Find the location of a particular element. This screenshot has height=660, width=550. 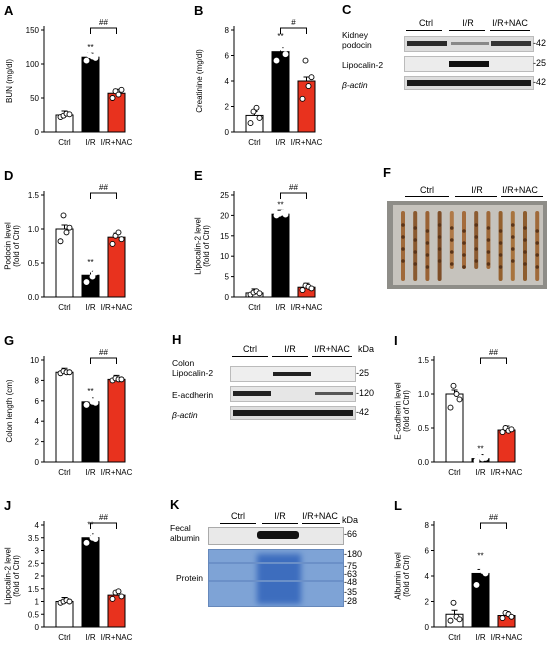

y-tick-label: 150 is located at coordinates (33, 30).